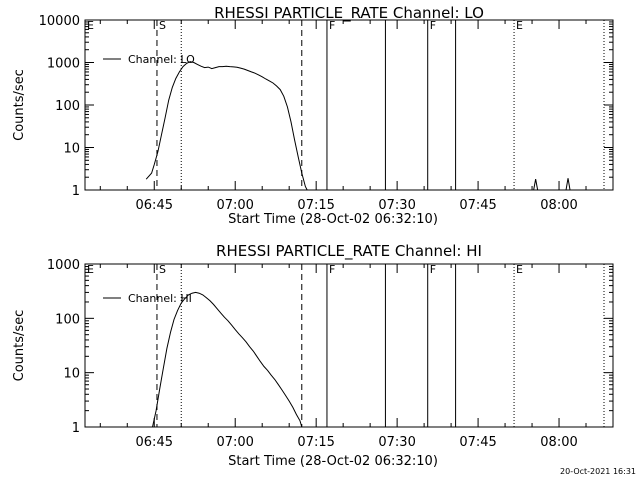  What do you see at coordinates (598, 471) in the screenshot?
I see `footer-timestamp: 20-Oct-2021 16:31` at bounding box center [598, 471].